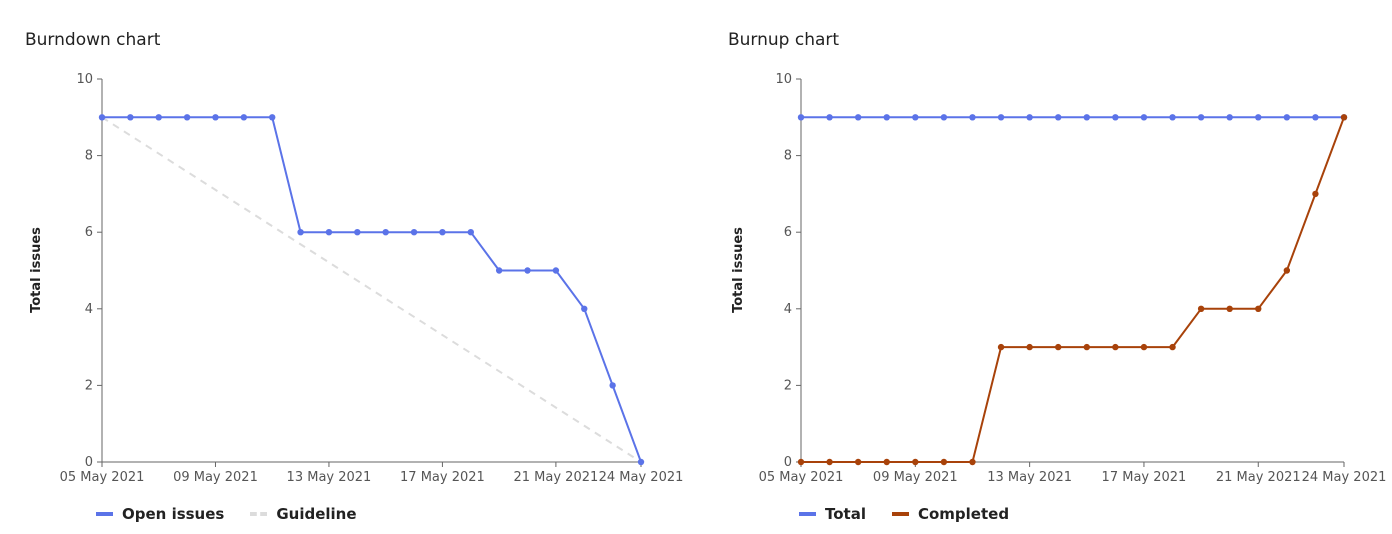 This screenshot has height=534, width=1392. What do you see at coordinates (784, 40) in the screenshot?
I see `chart-title: Burnup chart` at bounding box center [784, 40].